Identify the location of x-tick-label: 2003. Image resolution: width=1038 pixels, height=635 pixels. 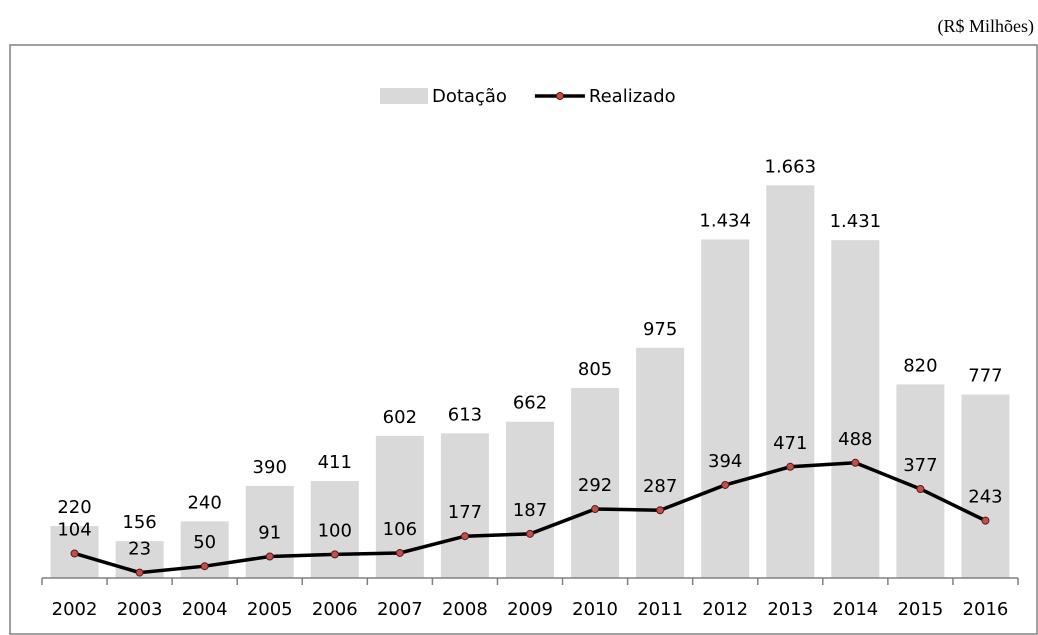
(140, 609).